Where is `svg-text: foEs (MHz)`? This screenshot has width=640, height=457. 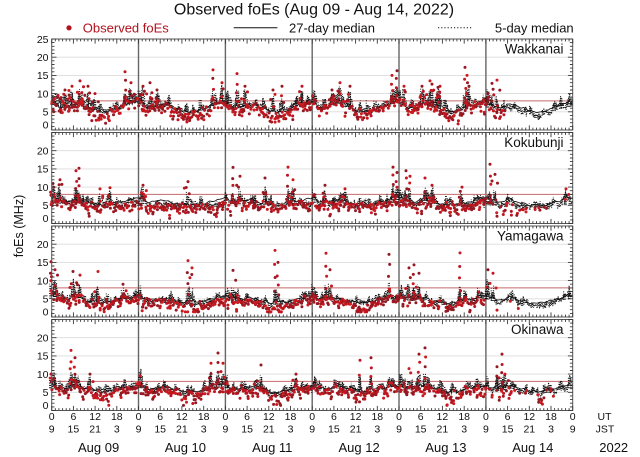
svg-text: foEs (MHz) is located at coordinates (19, 226).